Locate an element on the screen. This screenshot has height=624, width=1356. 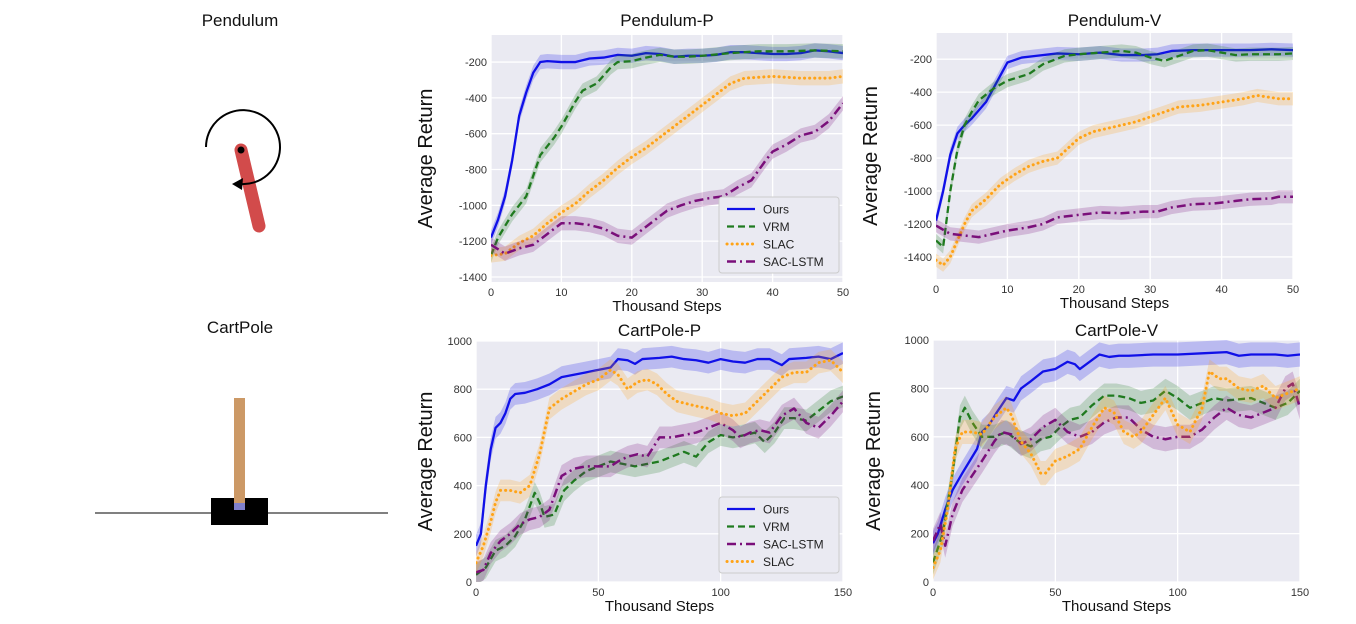
pivot-dot is located at coordinates (241, 150).